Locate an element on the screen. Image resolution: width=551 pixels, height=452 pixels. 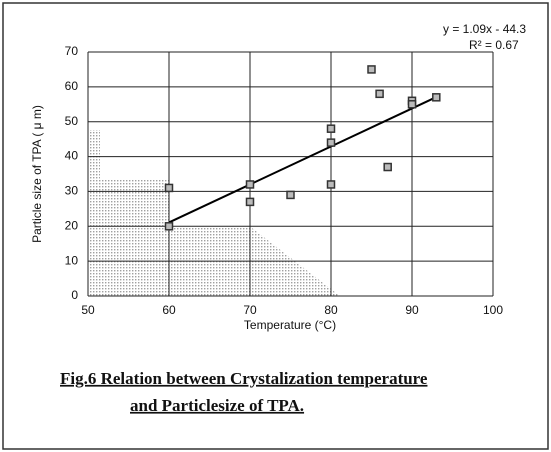
y-tick-label: 70 is located at coordinates (72, 51).